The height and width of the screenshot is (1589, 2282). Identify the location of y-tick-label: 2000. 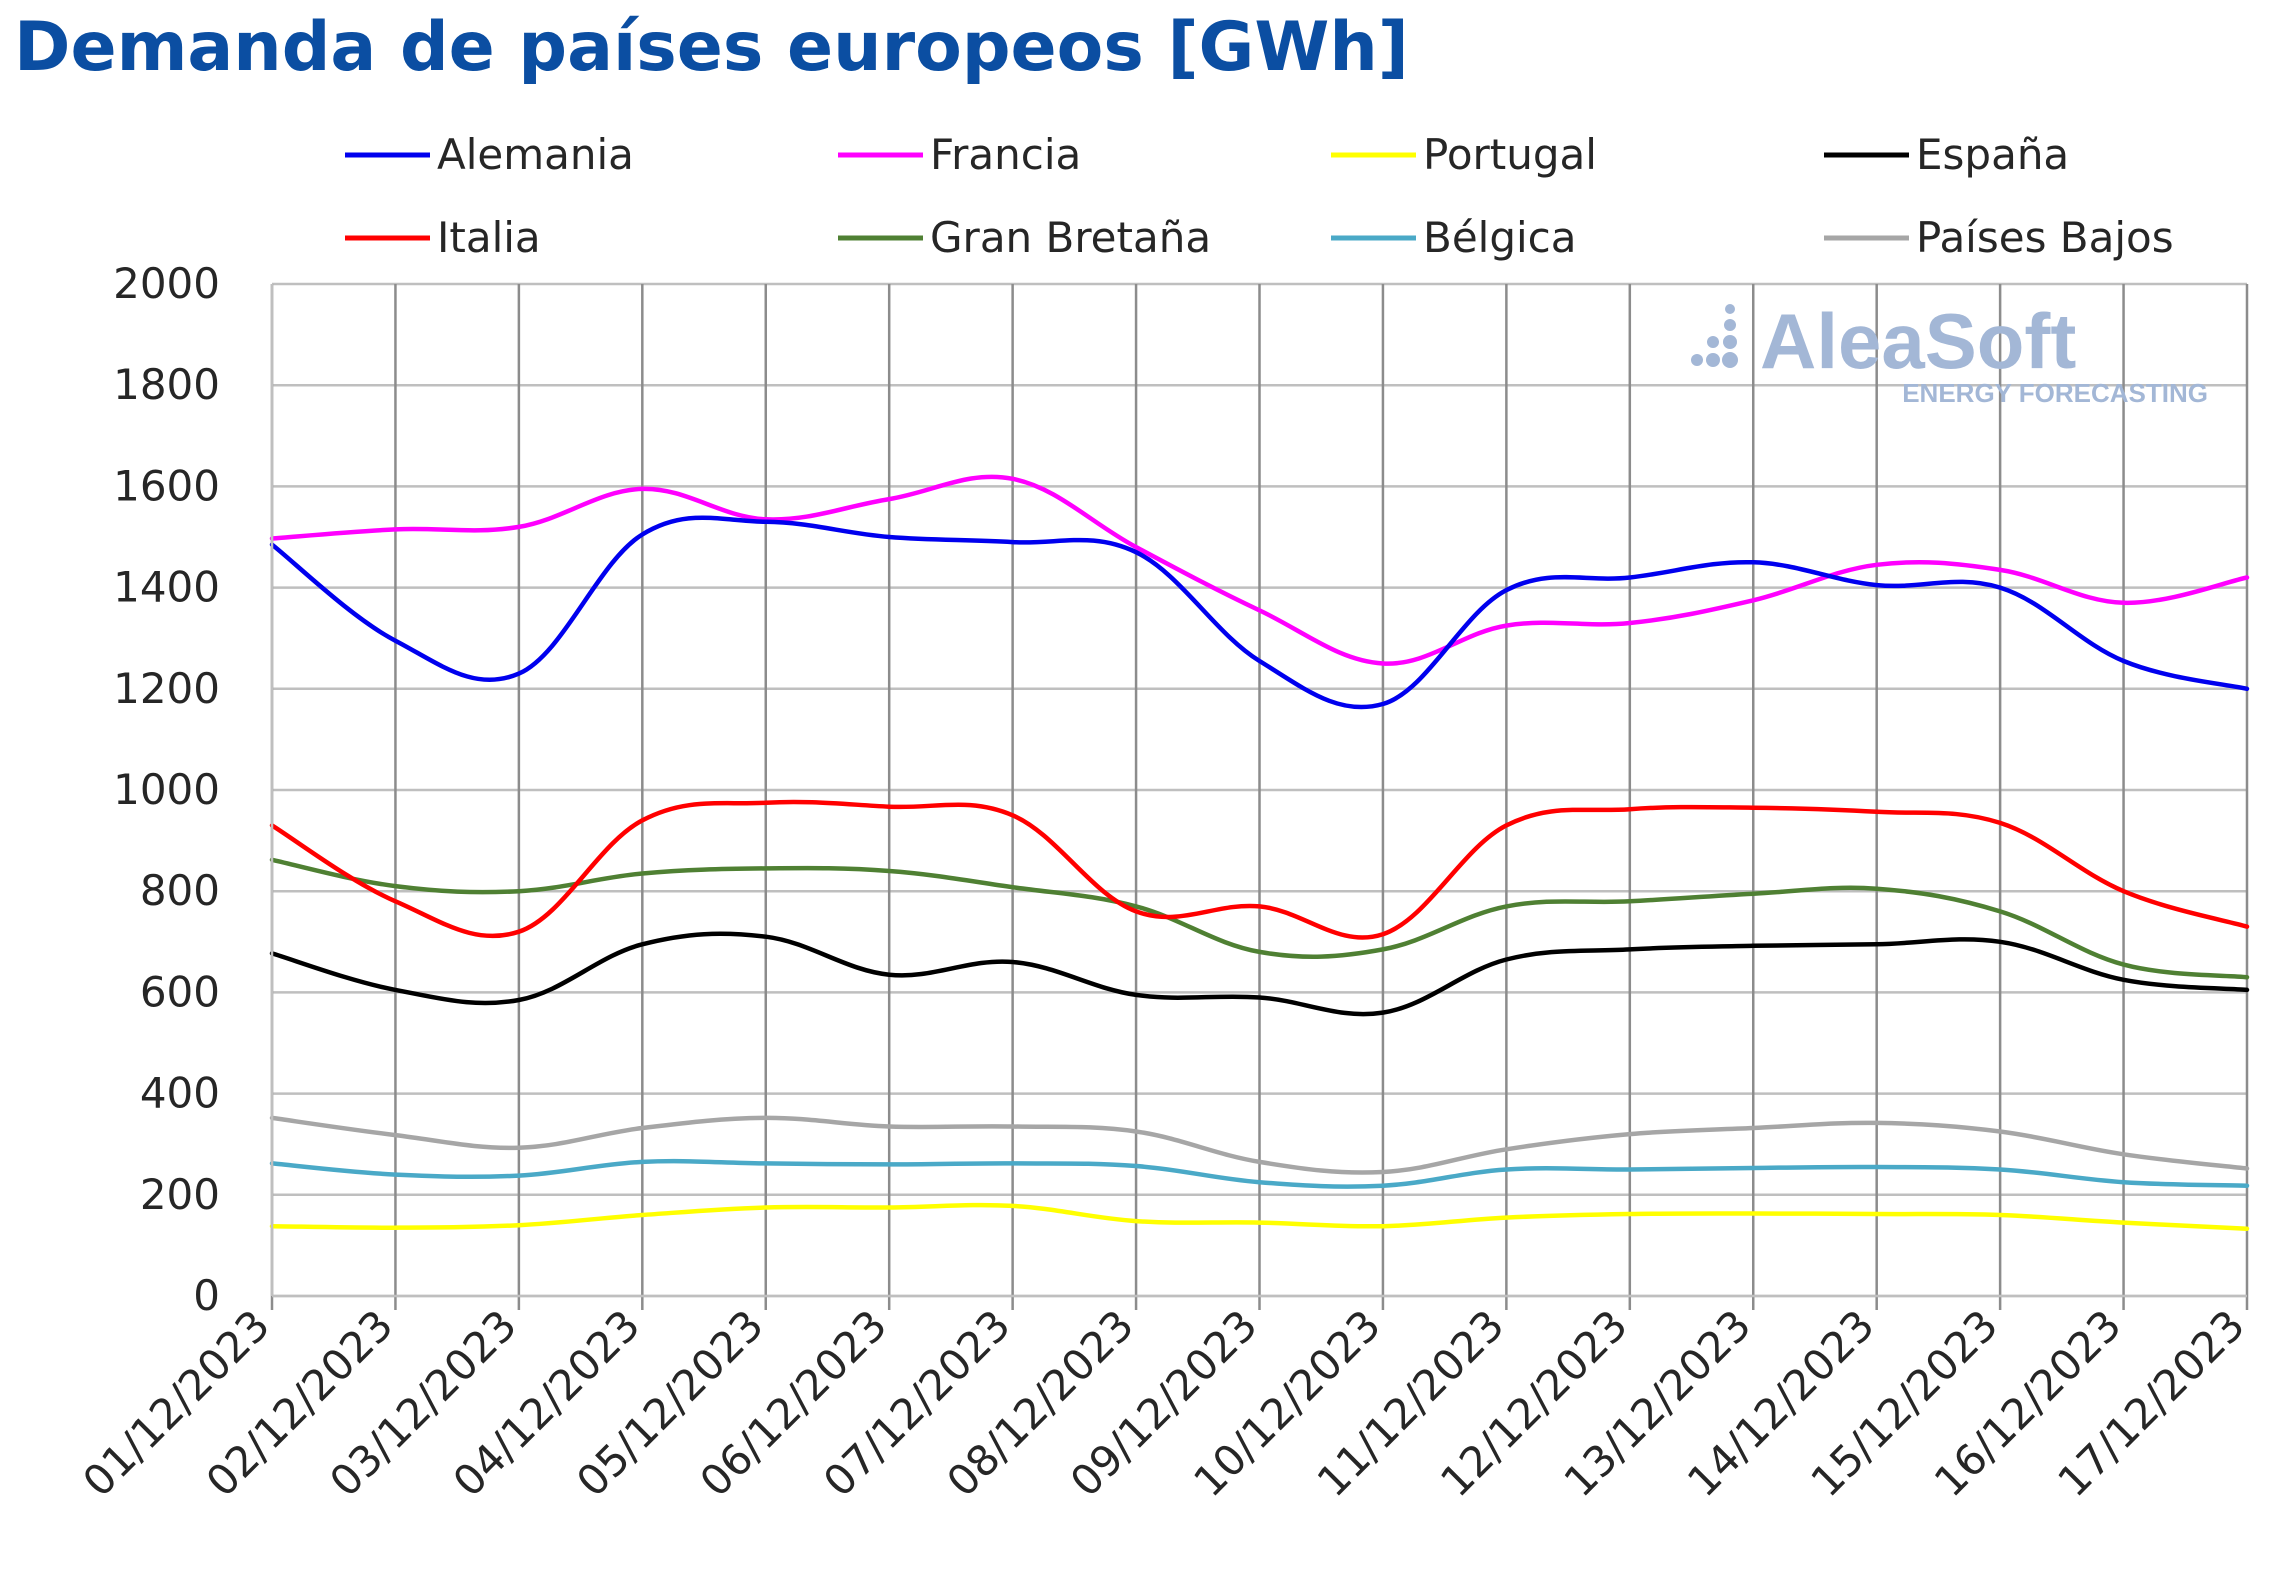
(166, 283).